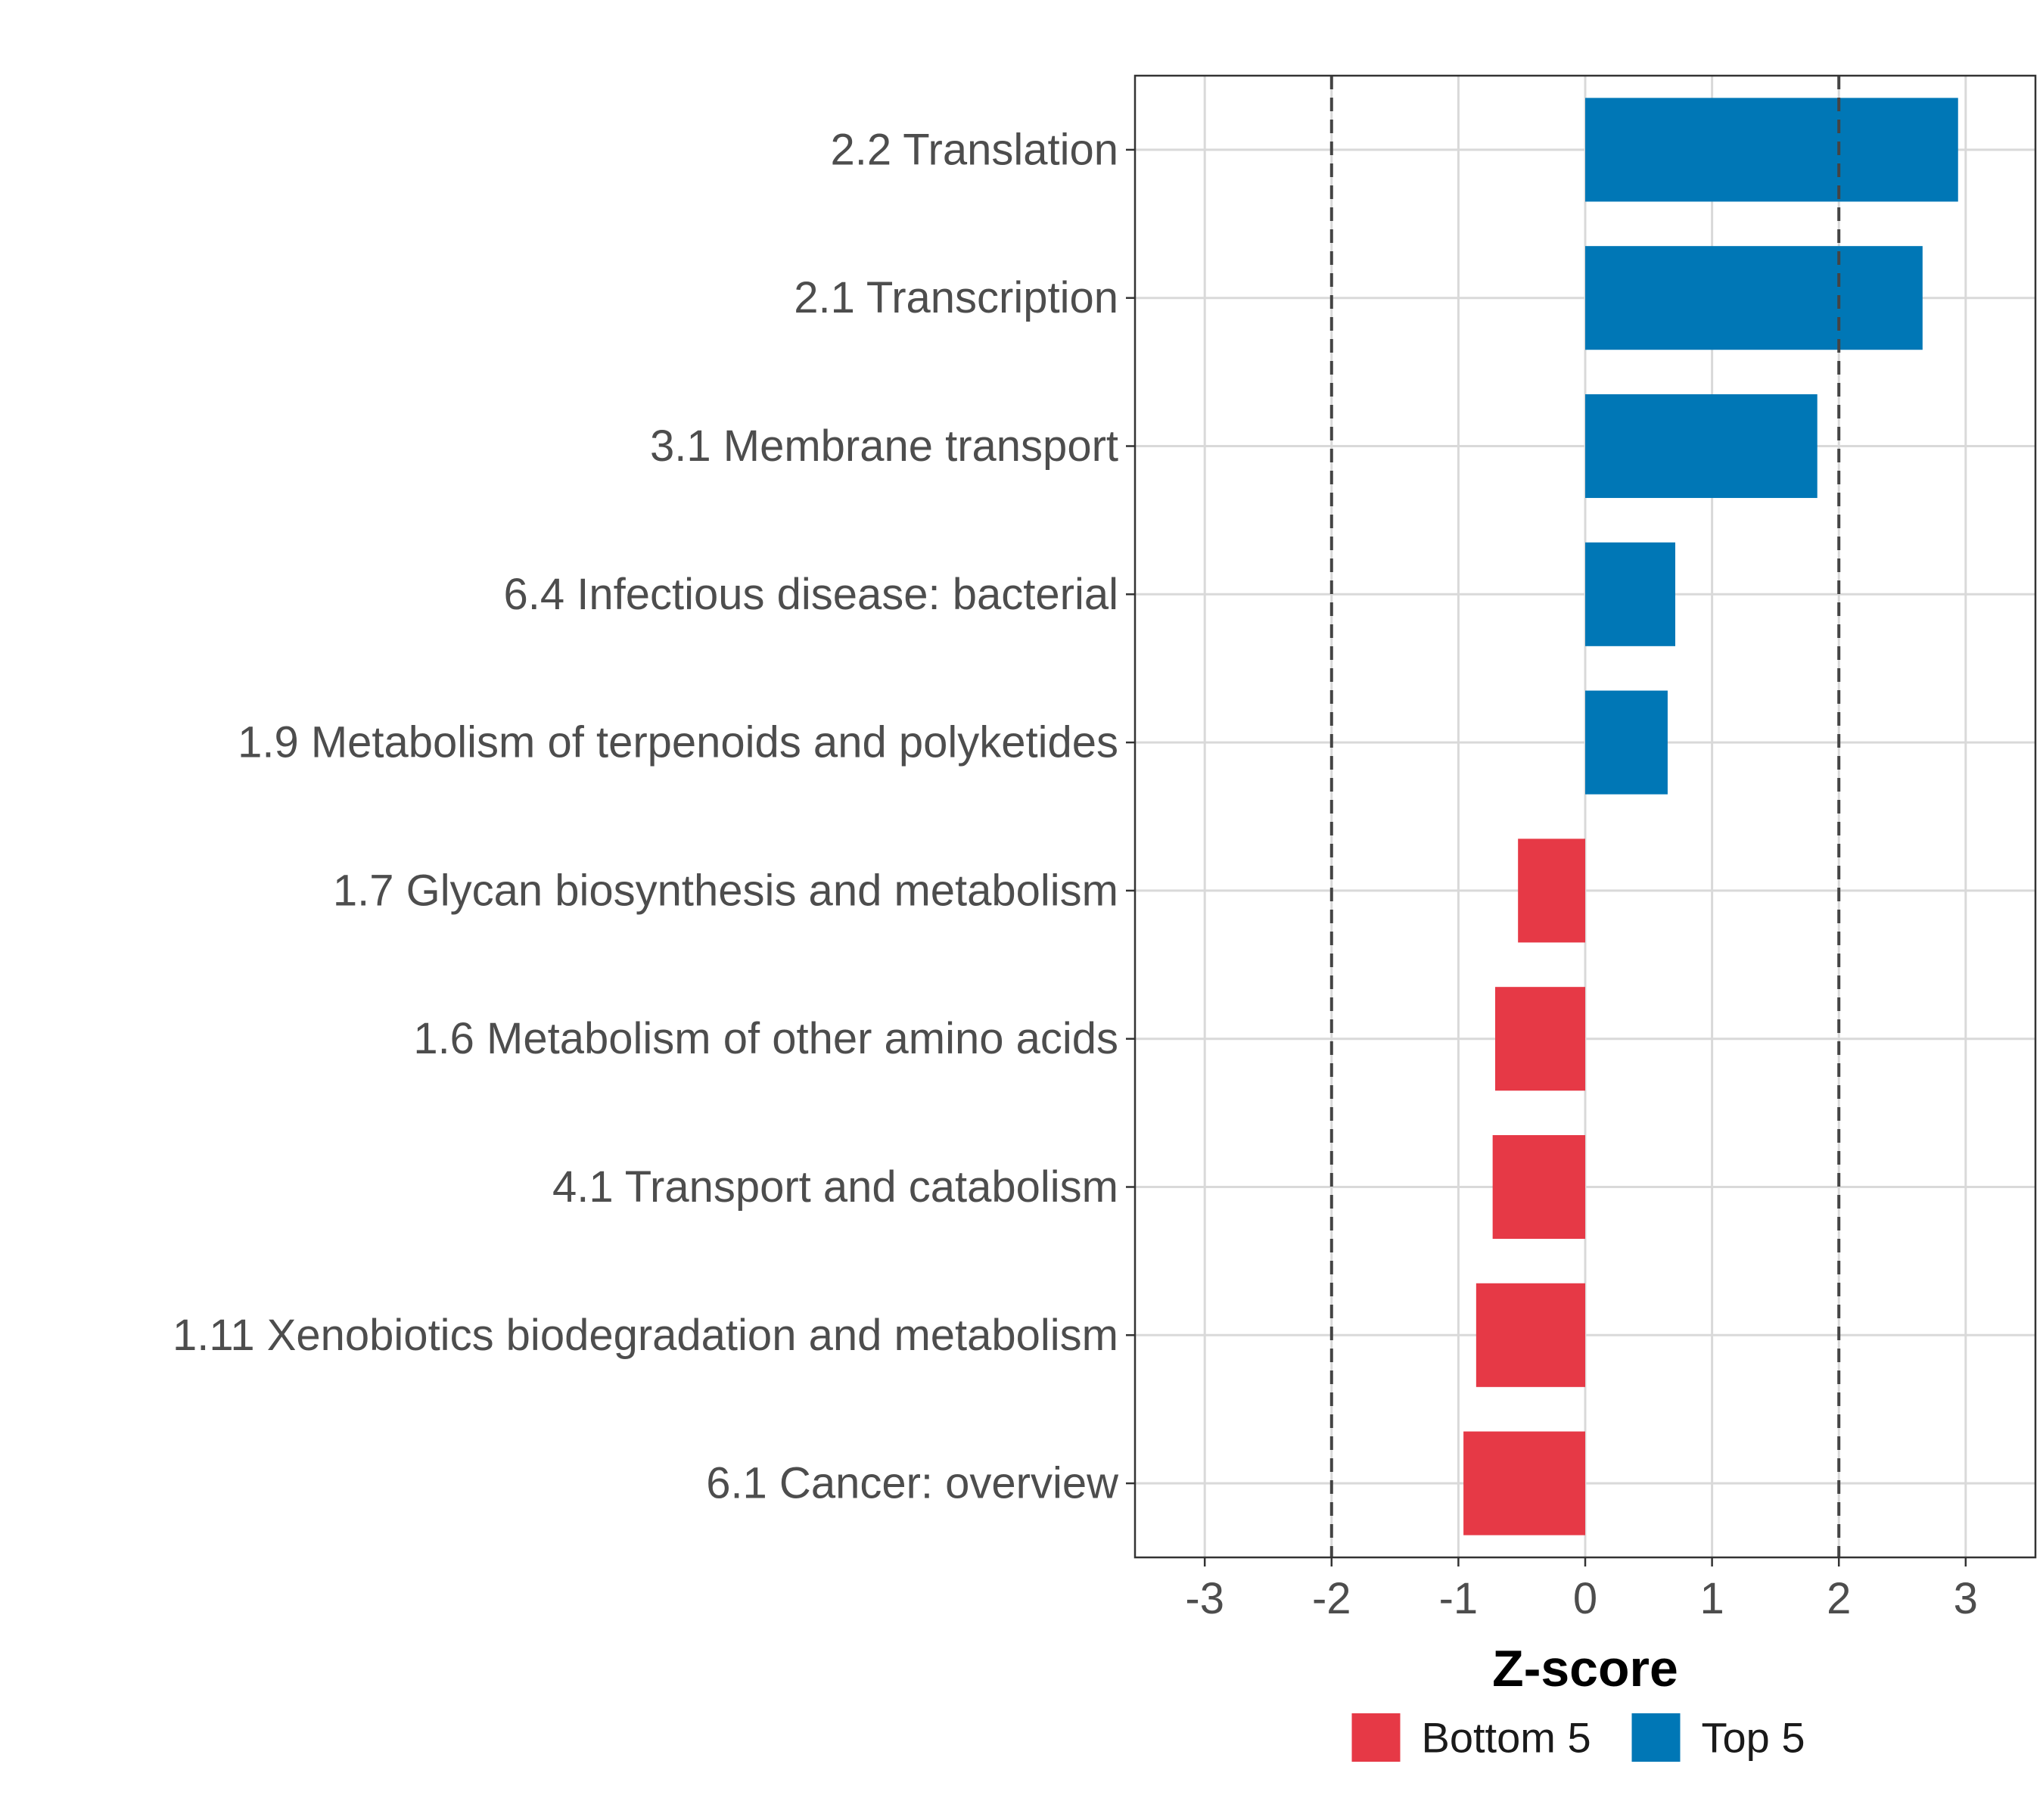 The width and height of the screenshot is (2043, 1820). Describe the element at coordinates (1712, 1599) in the screenshot. I see `x-tick-label: 1` at that location.